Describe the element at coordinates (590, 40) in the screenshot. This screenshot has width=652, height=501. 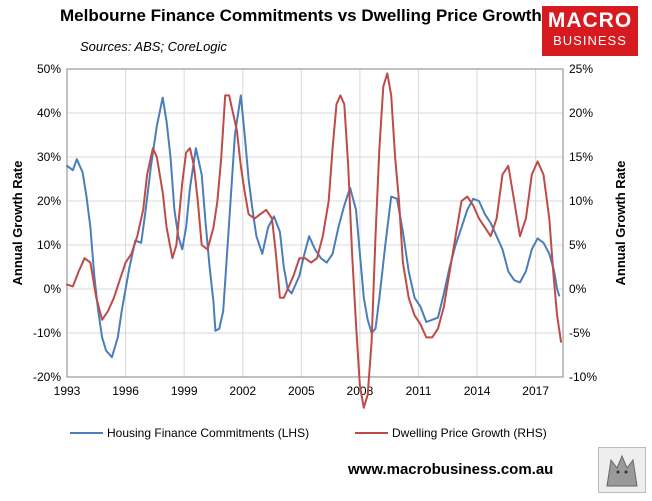
I see `logo-line-2: BUSINESS` at that location.